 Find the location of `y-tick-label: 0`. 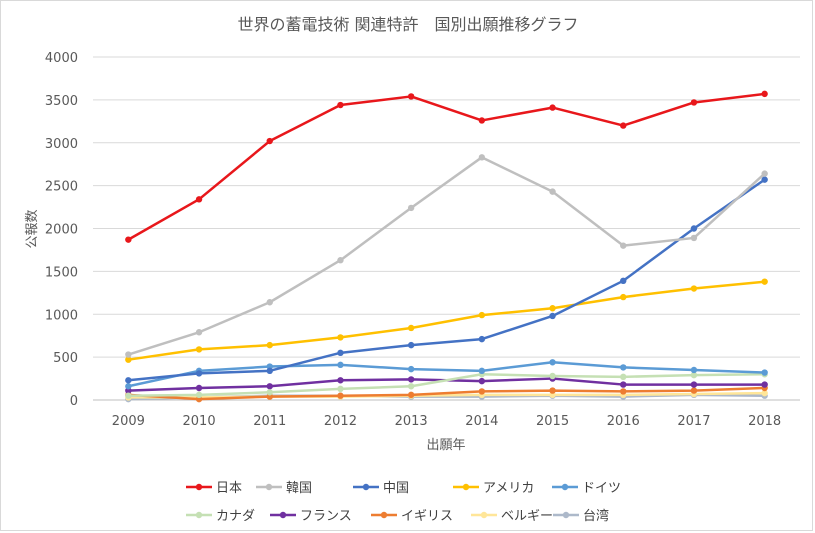

y-tick-label: 0 is located at coordinates (74, 401).